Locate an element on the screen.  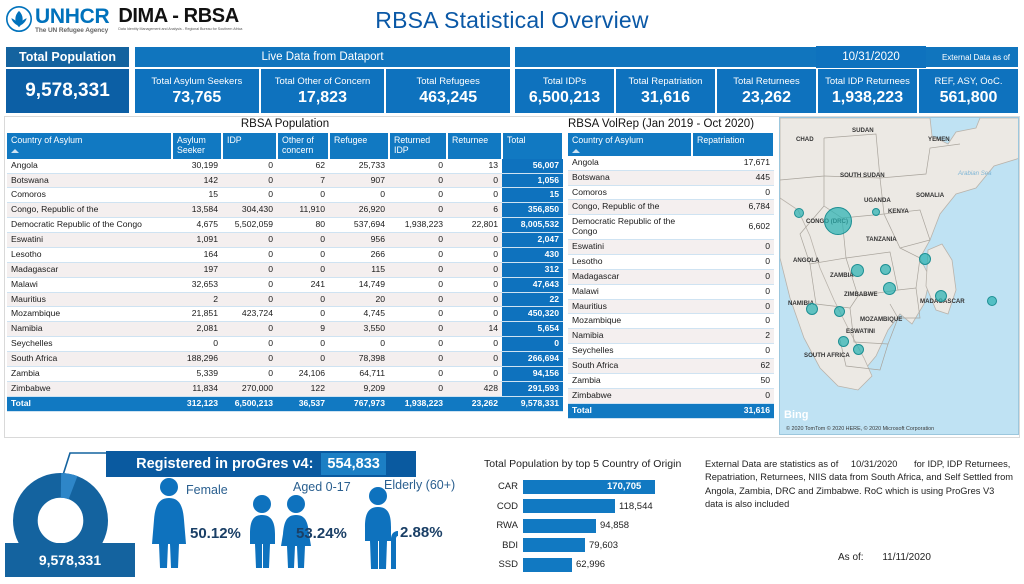
table-row: Angola 17,671 is located at coordinates (671, 163).